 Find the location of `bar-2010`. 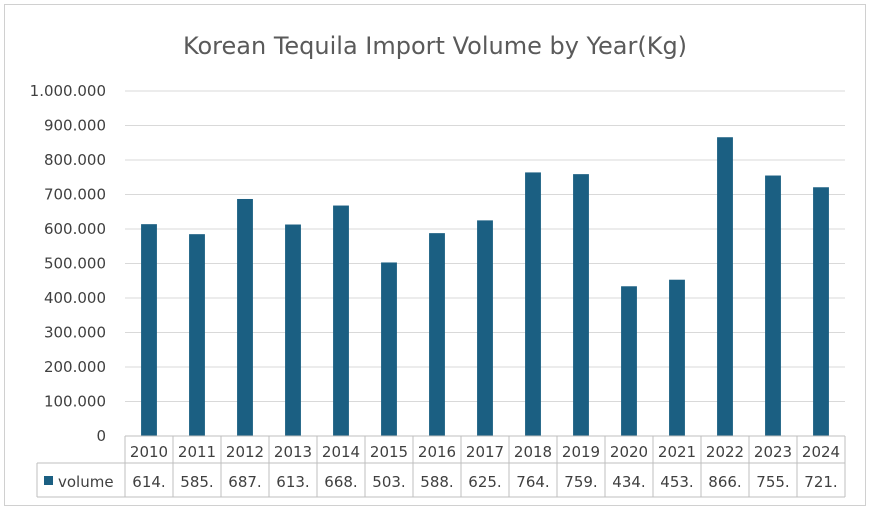

bar-2010 is located at coordinates (149, 330).